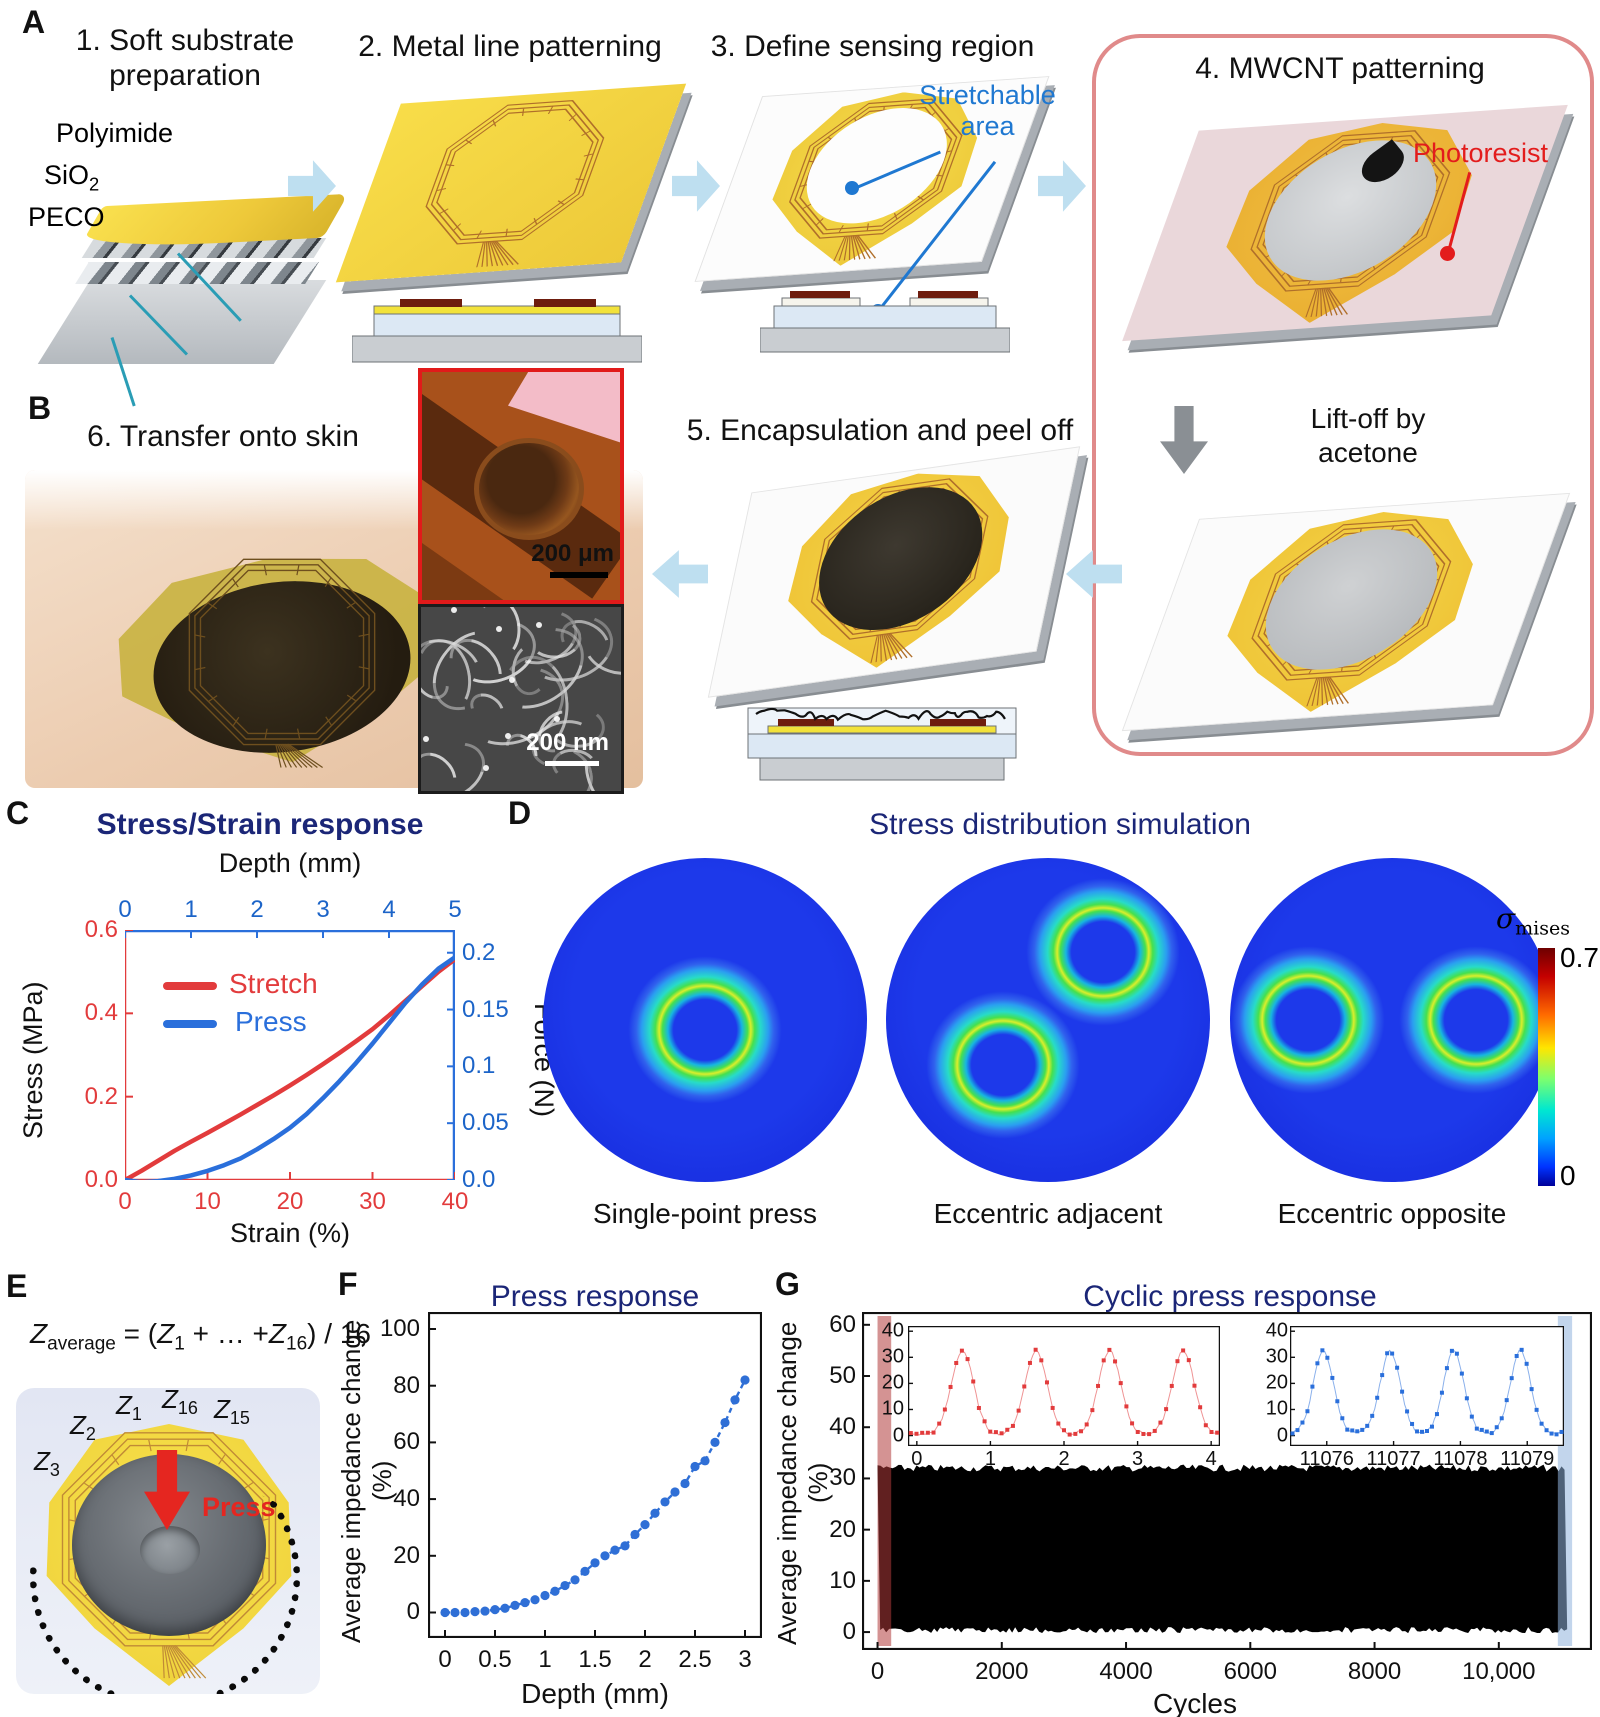  I want to click on tick-label: 0.6, so click(101, 929).